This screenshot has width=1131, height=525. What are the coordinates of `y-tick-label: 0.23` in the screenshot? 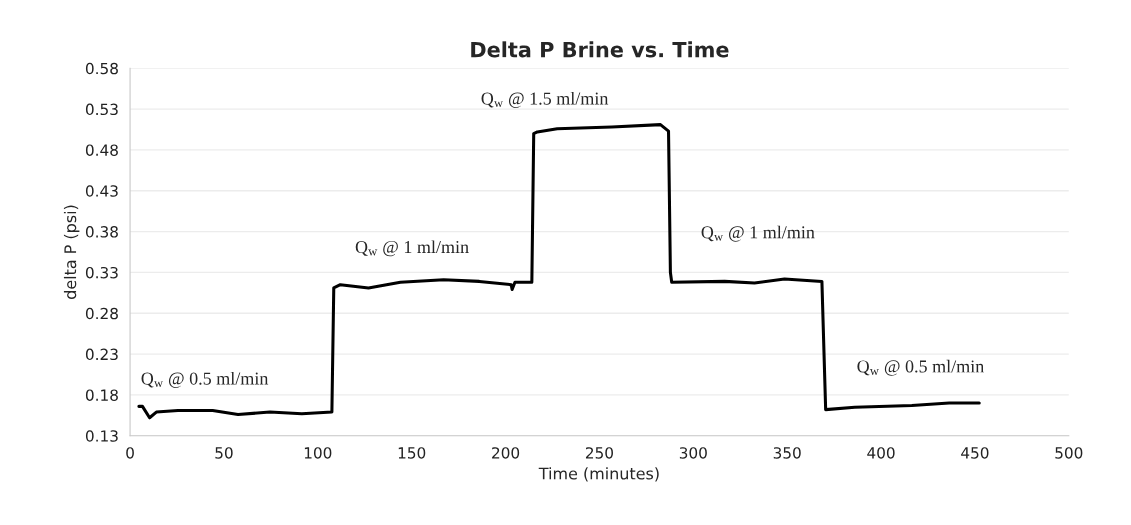 It's located at (101, 354).